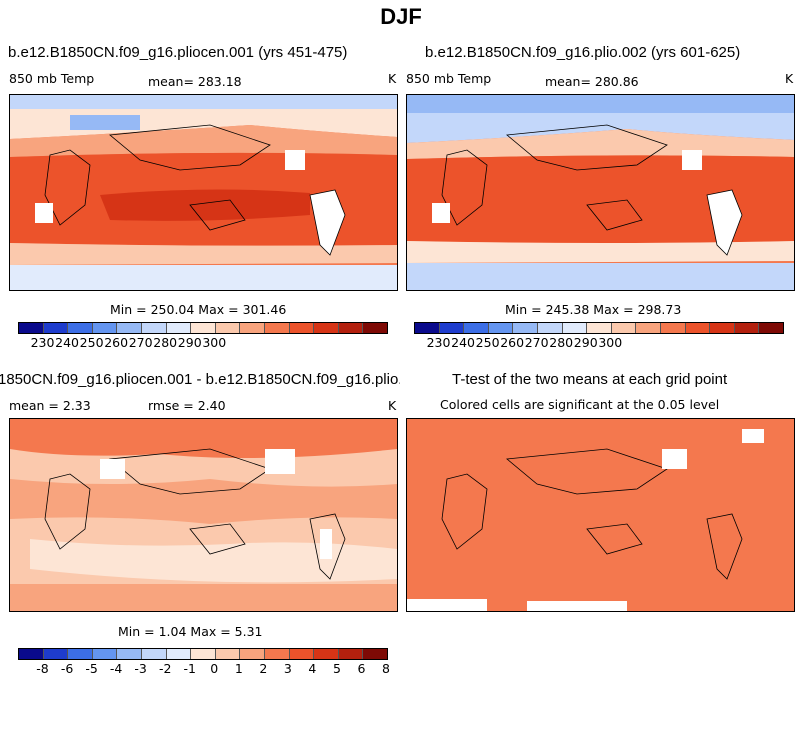 Image resolution: width=802 pixels, height=733 pixels. I want to click on panel1-units: K, so click(392, 78).